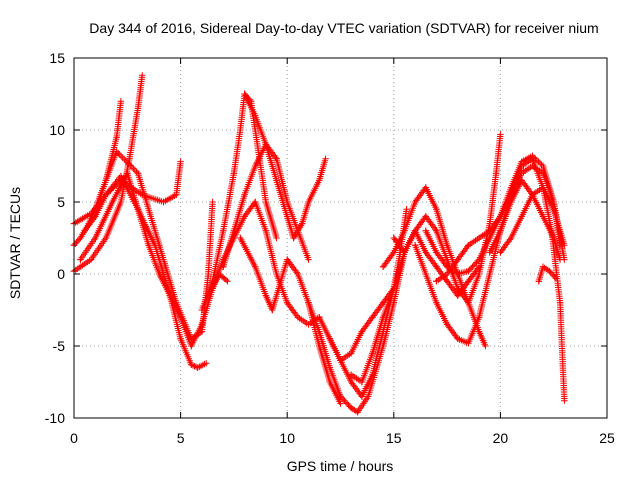 The height and width of the screenshot is (485, 640). Describe the element at coordinates (15, 243) in the screenshot. I see `y-axis-label: SDTVAR / TECUs` at that location.